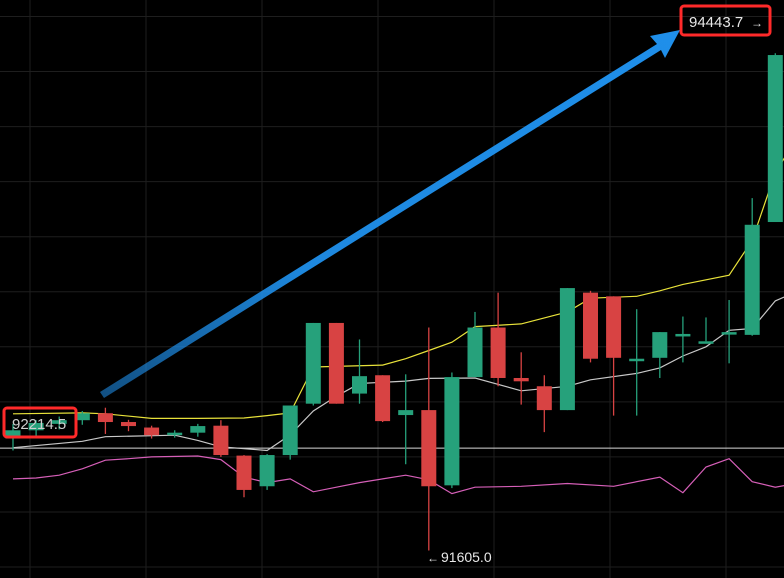 Image resolution: width=784 pixels, height=578 pixels. What do you see at coordinates (757, 23) in the screenshot?
I see `high-price-arrow: →` at bounding box center [757, 23].